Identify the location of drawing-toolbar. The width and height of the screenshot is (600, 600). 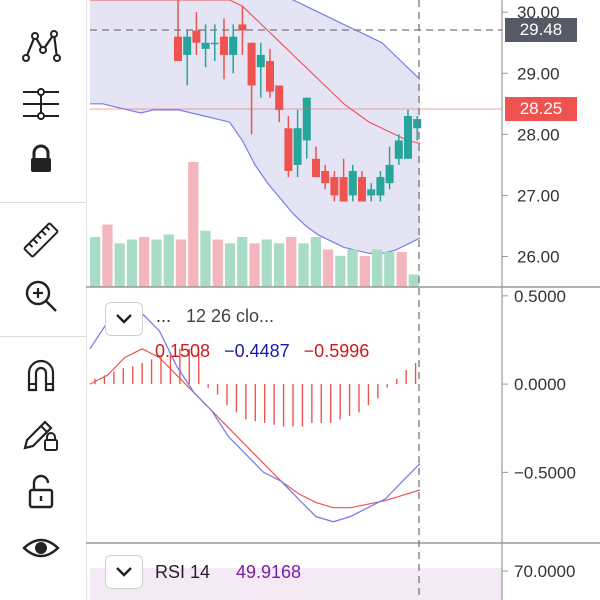
(43, 300).